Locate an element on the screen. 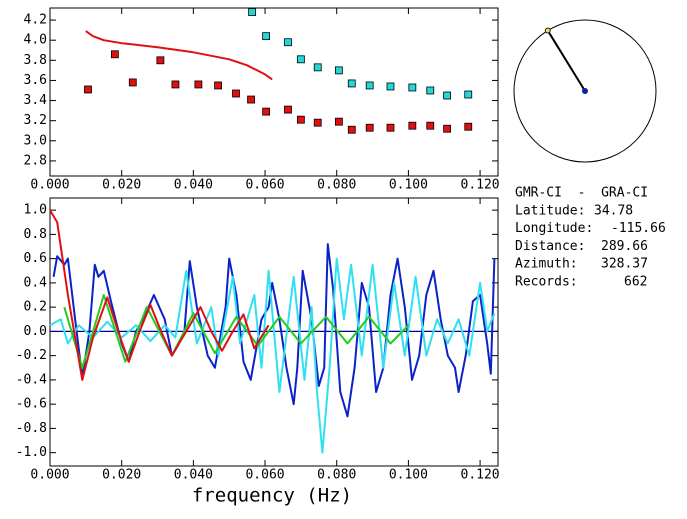  x-axis-label: frequency (Hz) is located at coordinates (272, 496).